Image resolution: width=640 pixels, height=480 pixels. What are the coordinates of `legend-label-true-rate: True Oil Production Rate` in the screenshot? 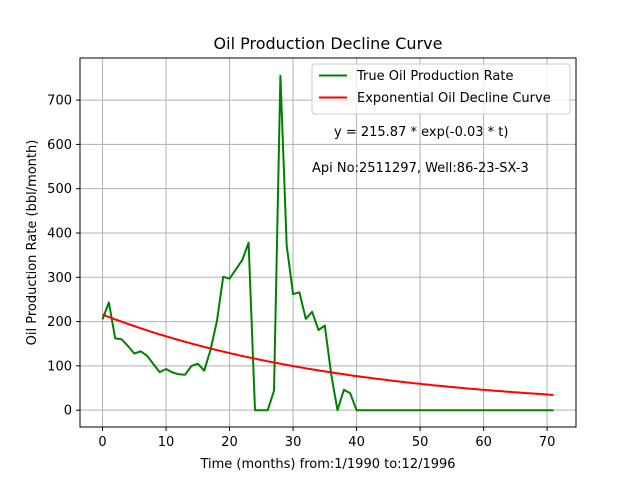 It's located at (434, 76).